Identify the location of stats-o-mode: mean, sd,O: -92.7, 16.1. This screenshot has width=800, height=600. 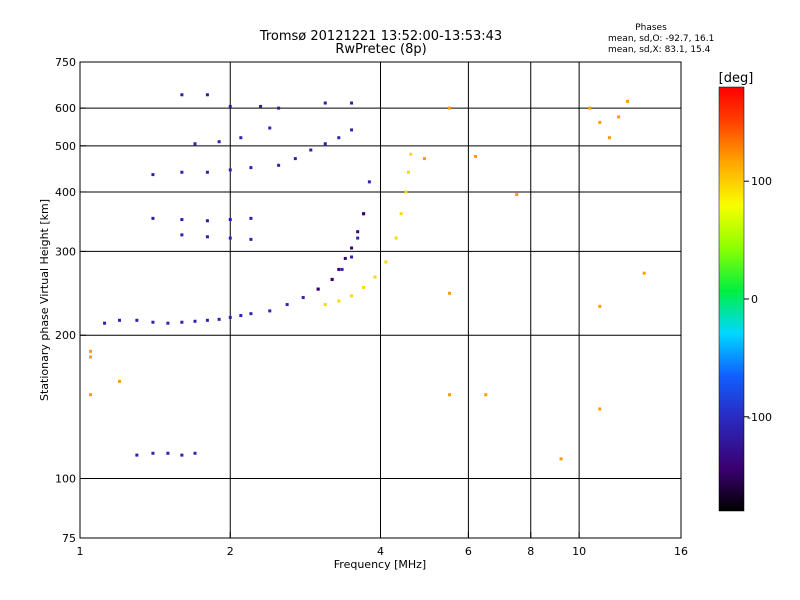
(661, 39).